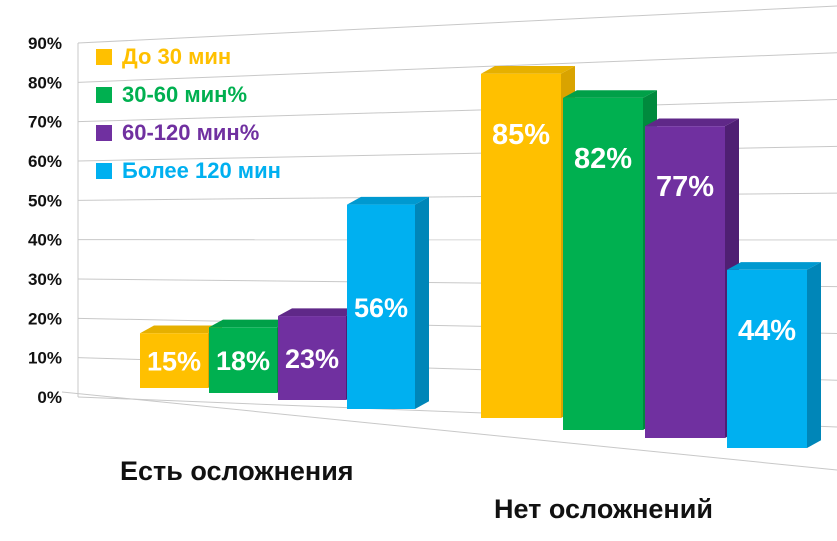  Describe the element at coordinates (191, 132) in the screenshot. I see `legend-label: 60-120 мин%` at that location.